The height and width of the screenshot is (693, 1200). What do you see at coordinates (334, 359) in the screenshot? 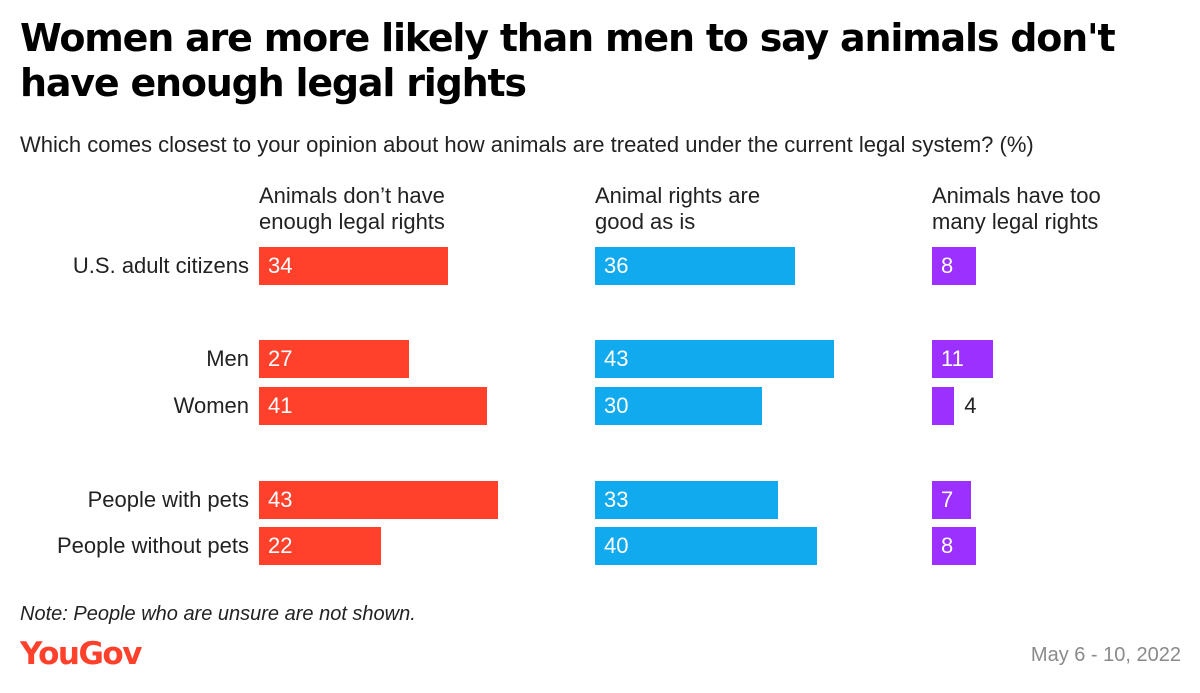
I see `bar-not-enough-men` at bounding box center [334, 359].